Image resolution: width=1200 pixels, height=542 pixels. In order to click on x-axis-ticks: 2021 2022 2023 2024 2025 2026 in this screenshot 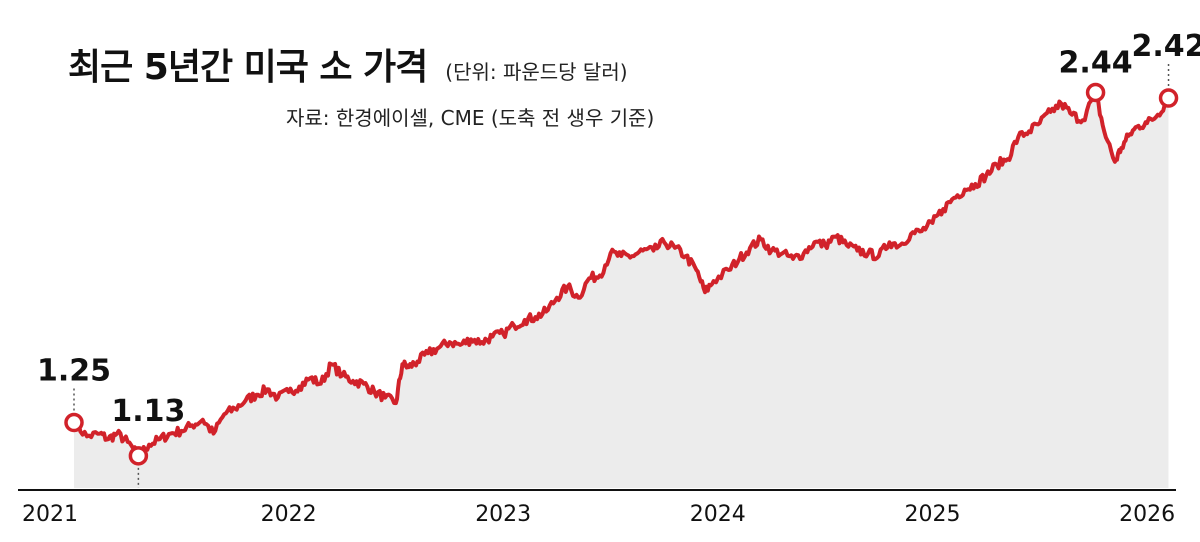, I will do `click(598, 514)`.